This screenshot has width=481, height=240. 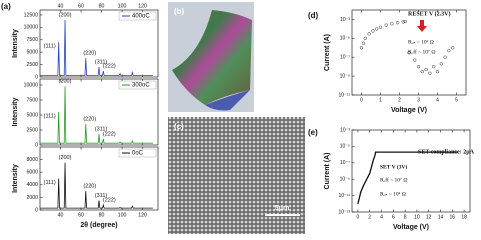 I want to click on x-tick-label: 18, so click(x=464, y=217).